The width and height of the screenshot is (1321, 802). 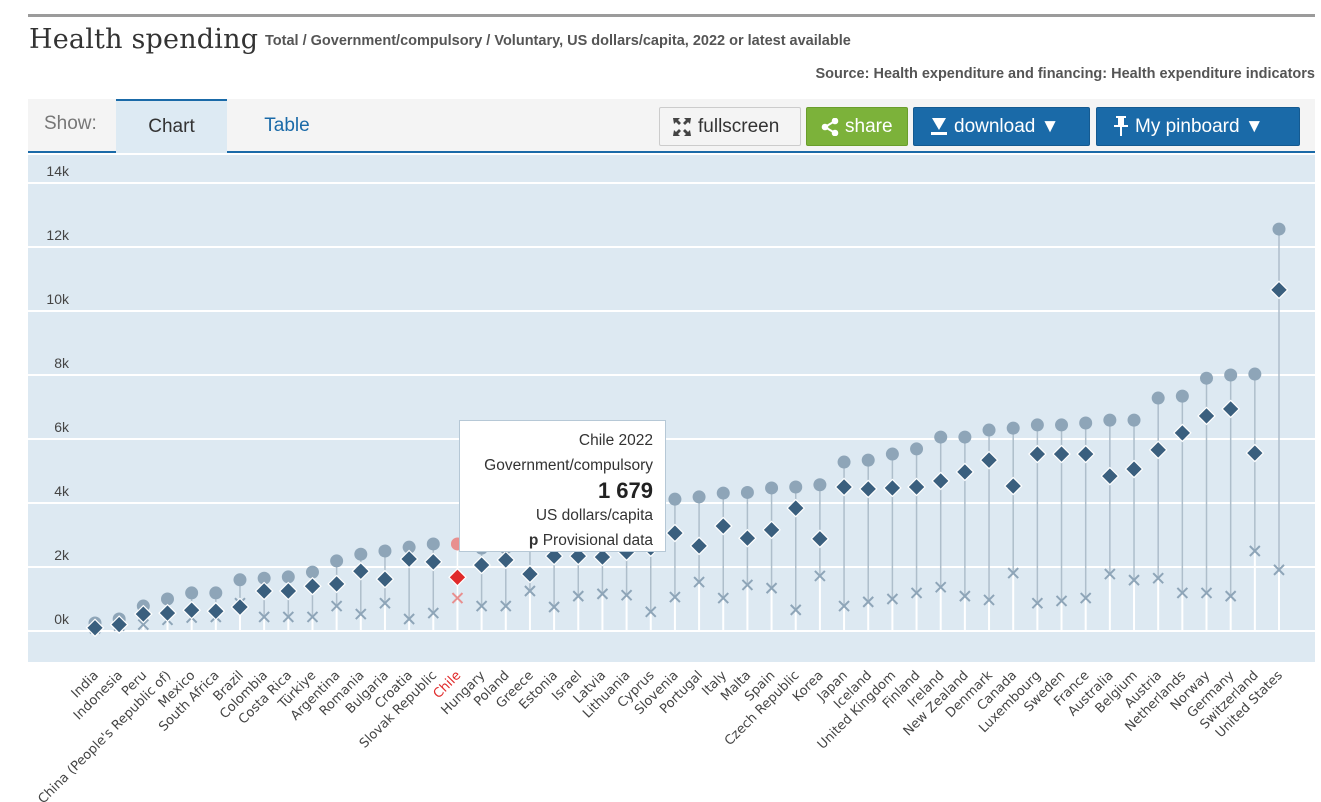 I want to click on y-tick-label: 2k, so click(x=62, y=555).